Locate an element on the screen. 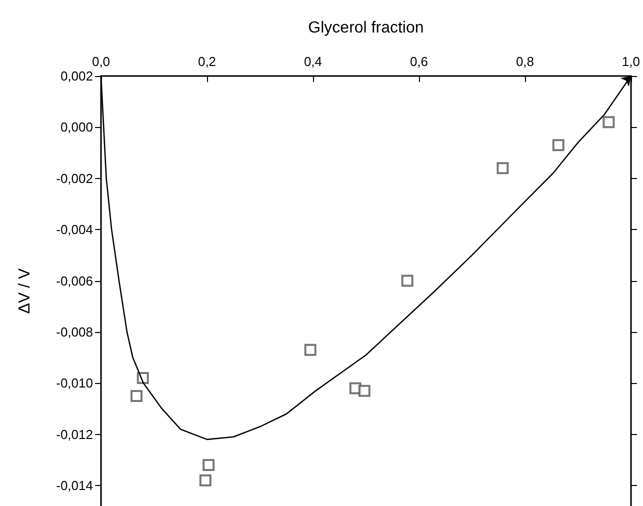 This screenshot has width=643, height=506. y-tick-label: 0,000 is located at coordinates (76, 127).